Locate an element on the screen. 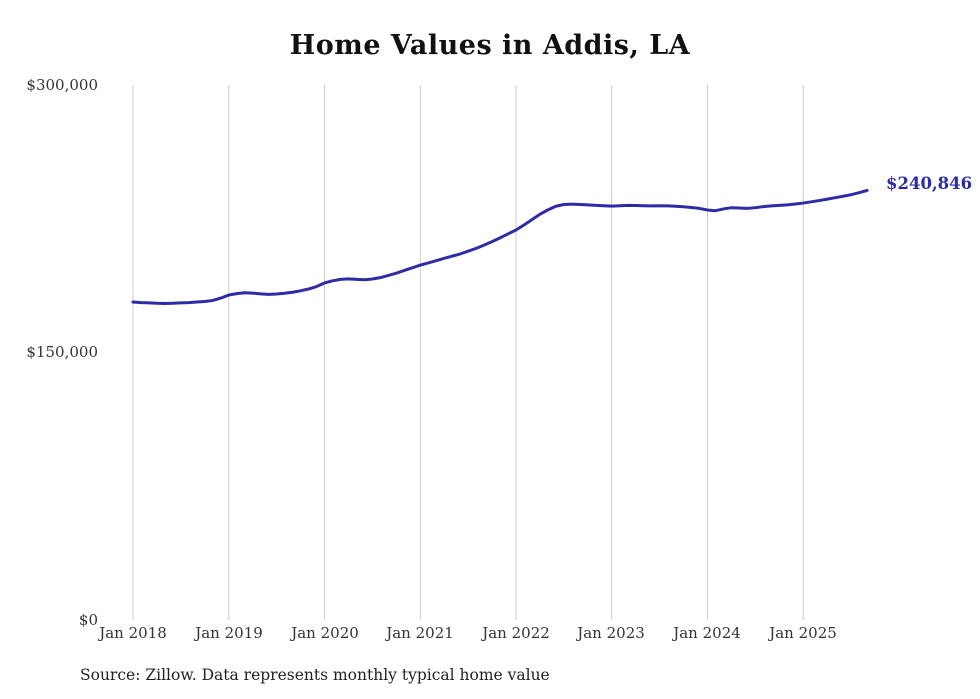 The width and height of the screenshot is (980, 699). x-axis-tick-jan-2023: Jan 2023 is located at coordinates (611, 633).